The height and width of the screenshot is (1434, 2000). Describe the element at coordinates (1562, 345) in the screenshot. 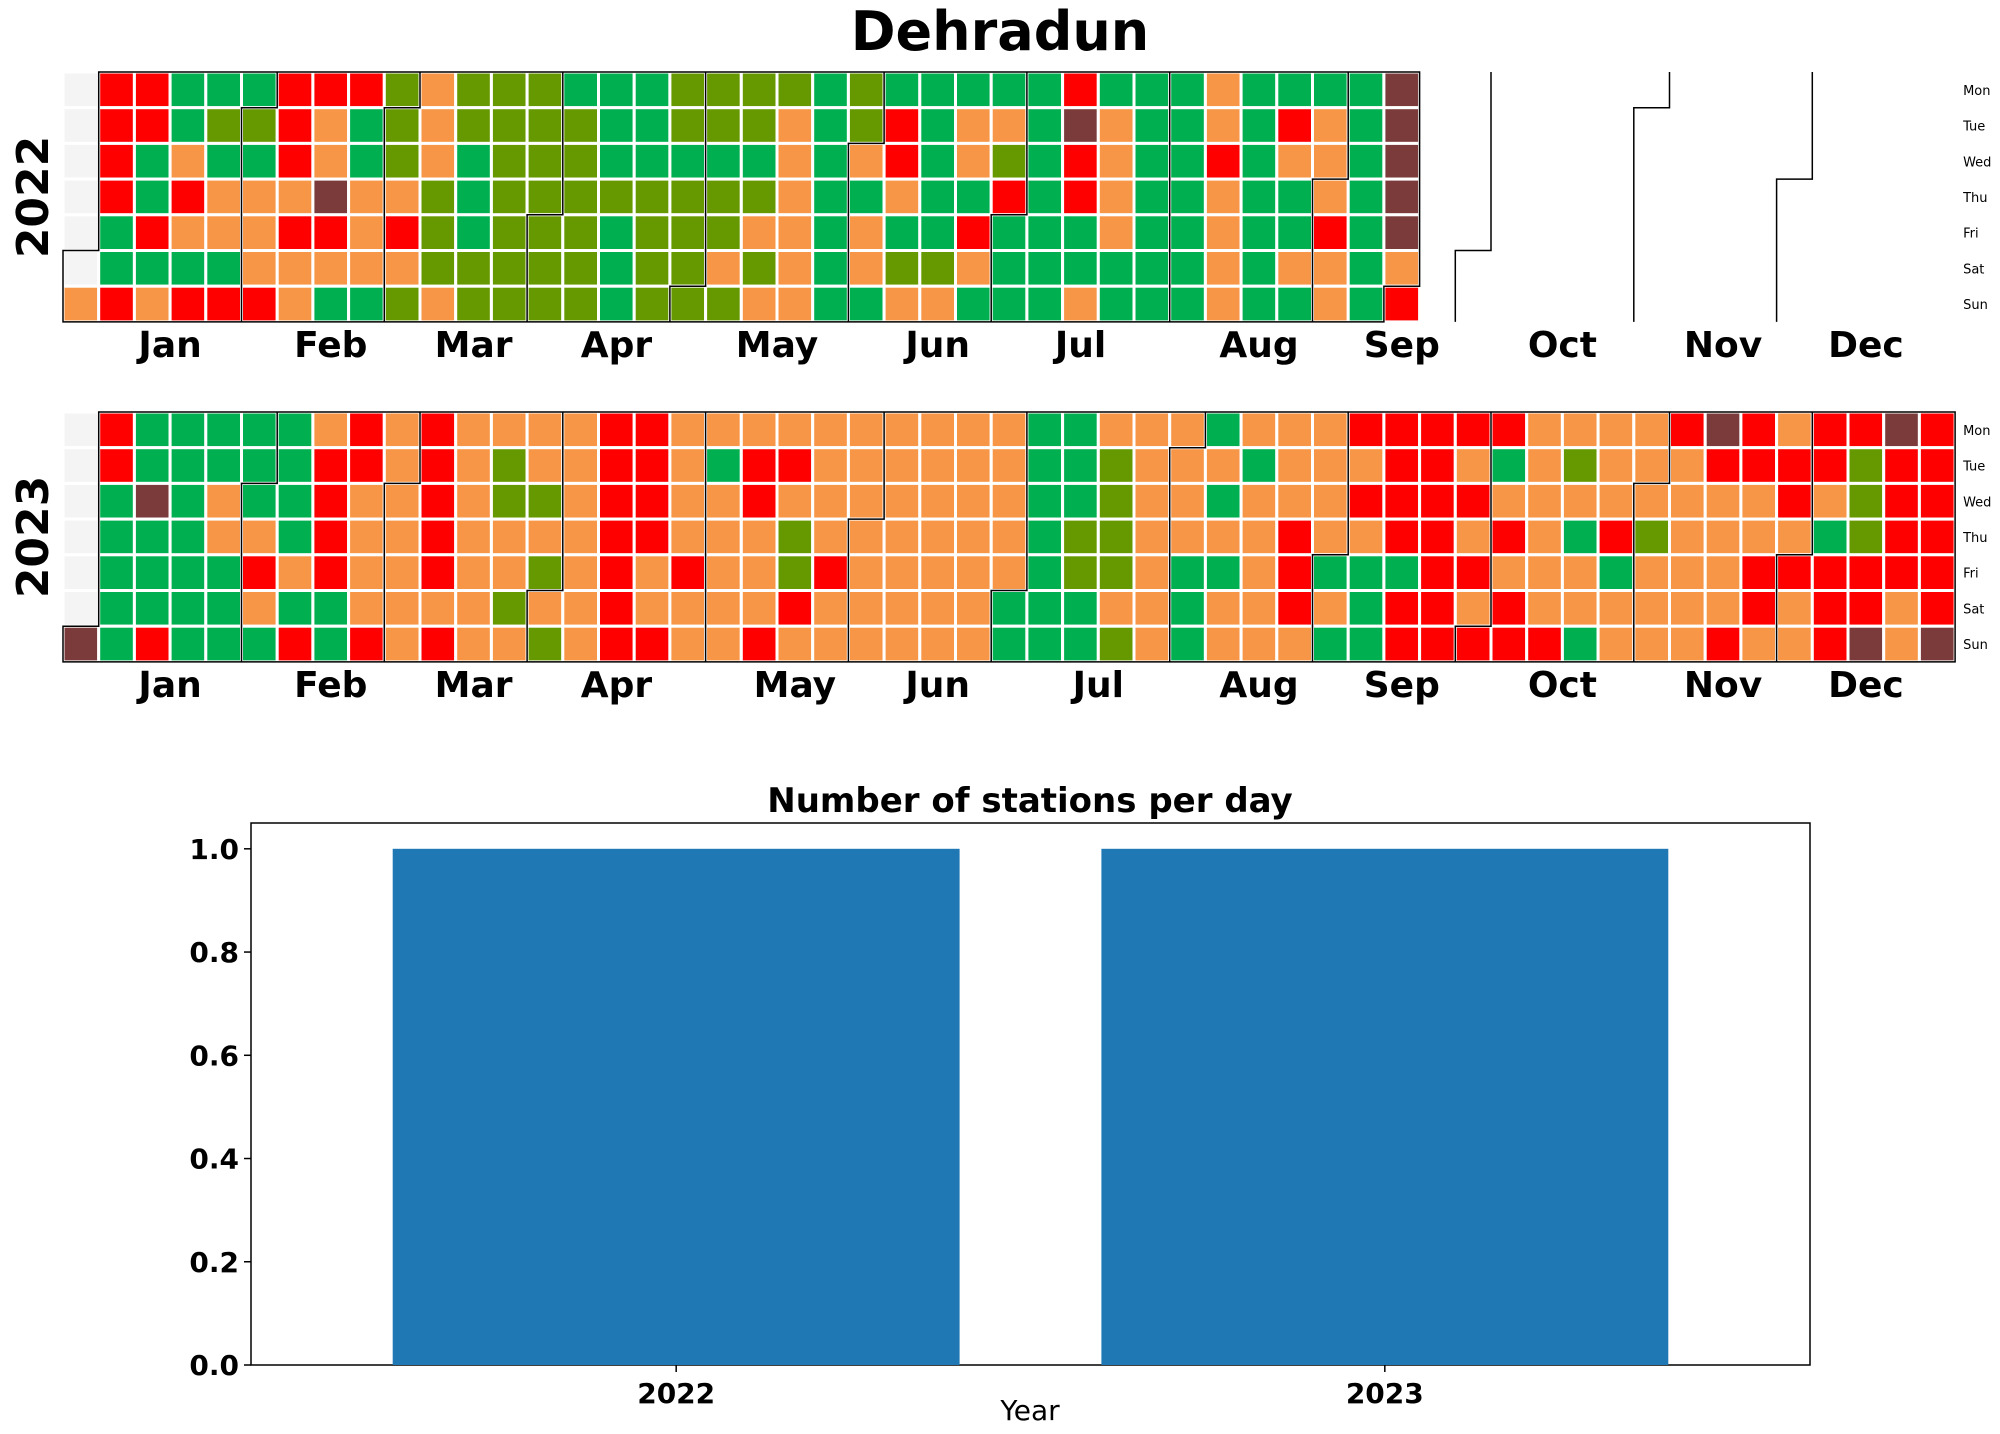

I see `month-label: Oct` at that location.